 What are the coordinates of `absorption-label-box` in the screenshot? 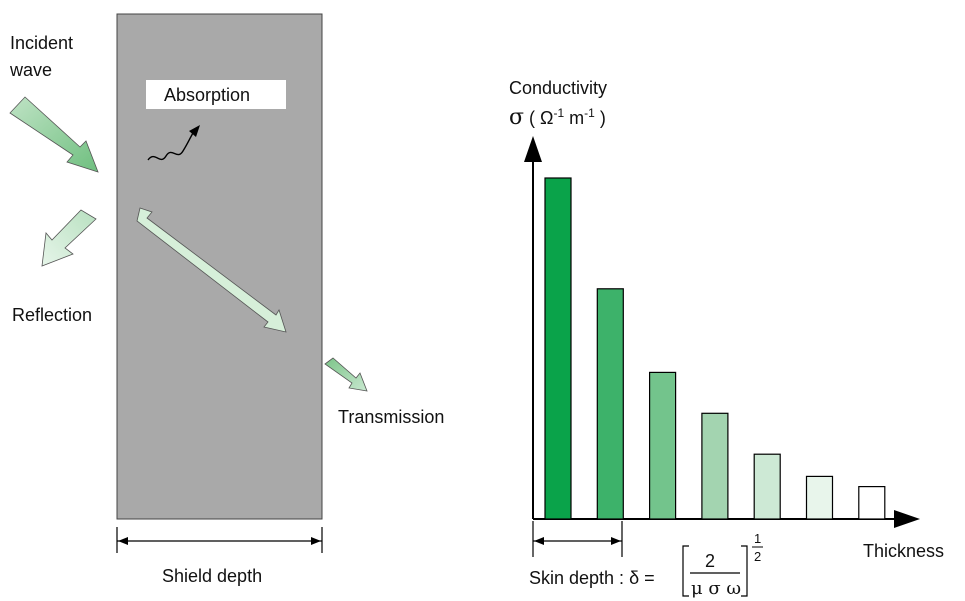 It's located at (216, 94).